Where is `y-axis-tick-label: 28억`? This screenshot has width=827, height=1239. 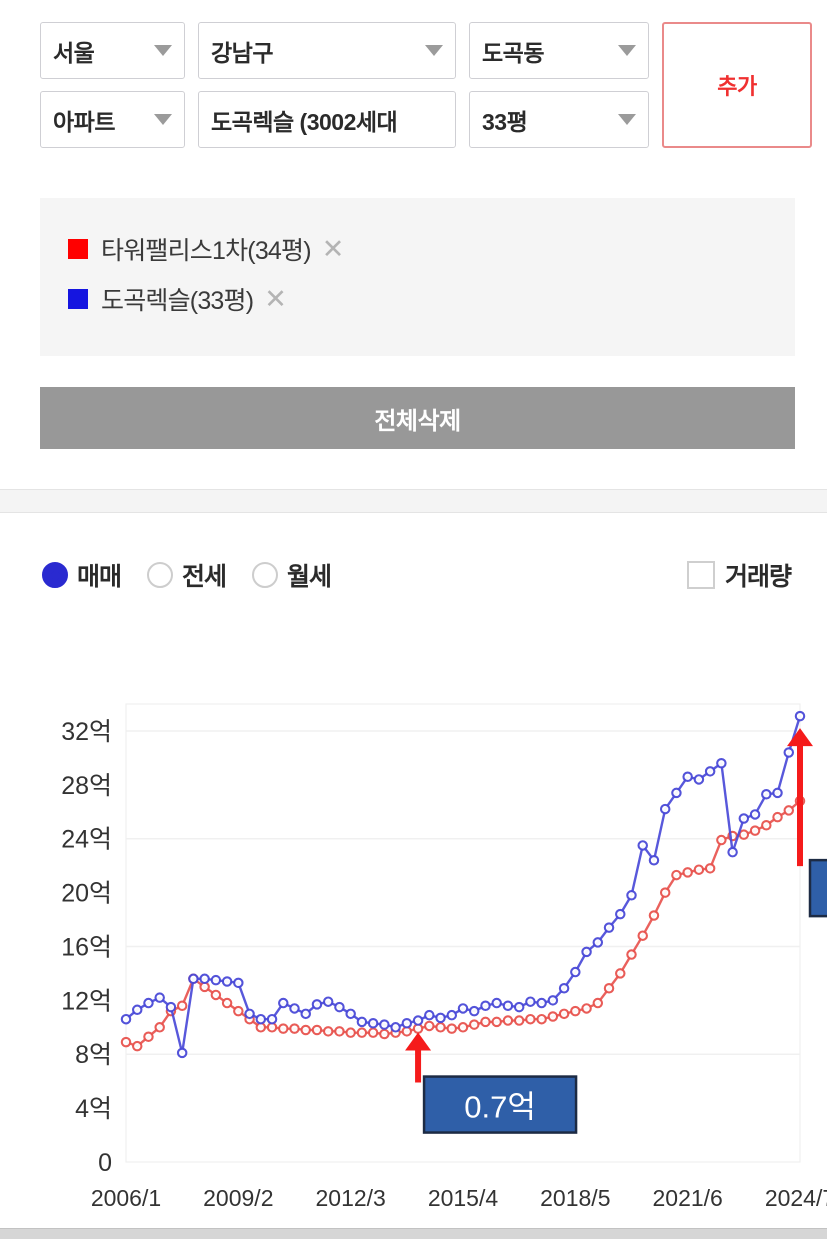
y-axis-tick-label: 28억 is located at coordinates (86, 786).